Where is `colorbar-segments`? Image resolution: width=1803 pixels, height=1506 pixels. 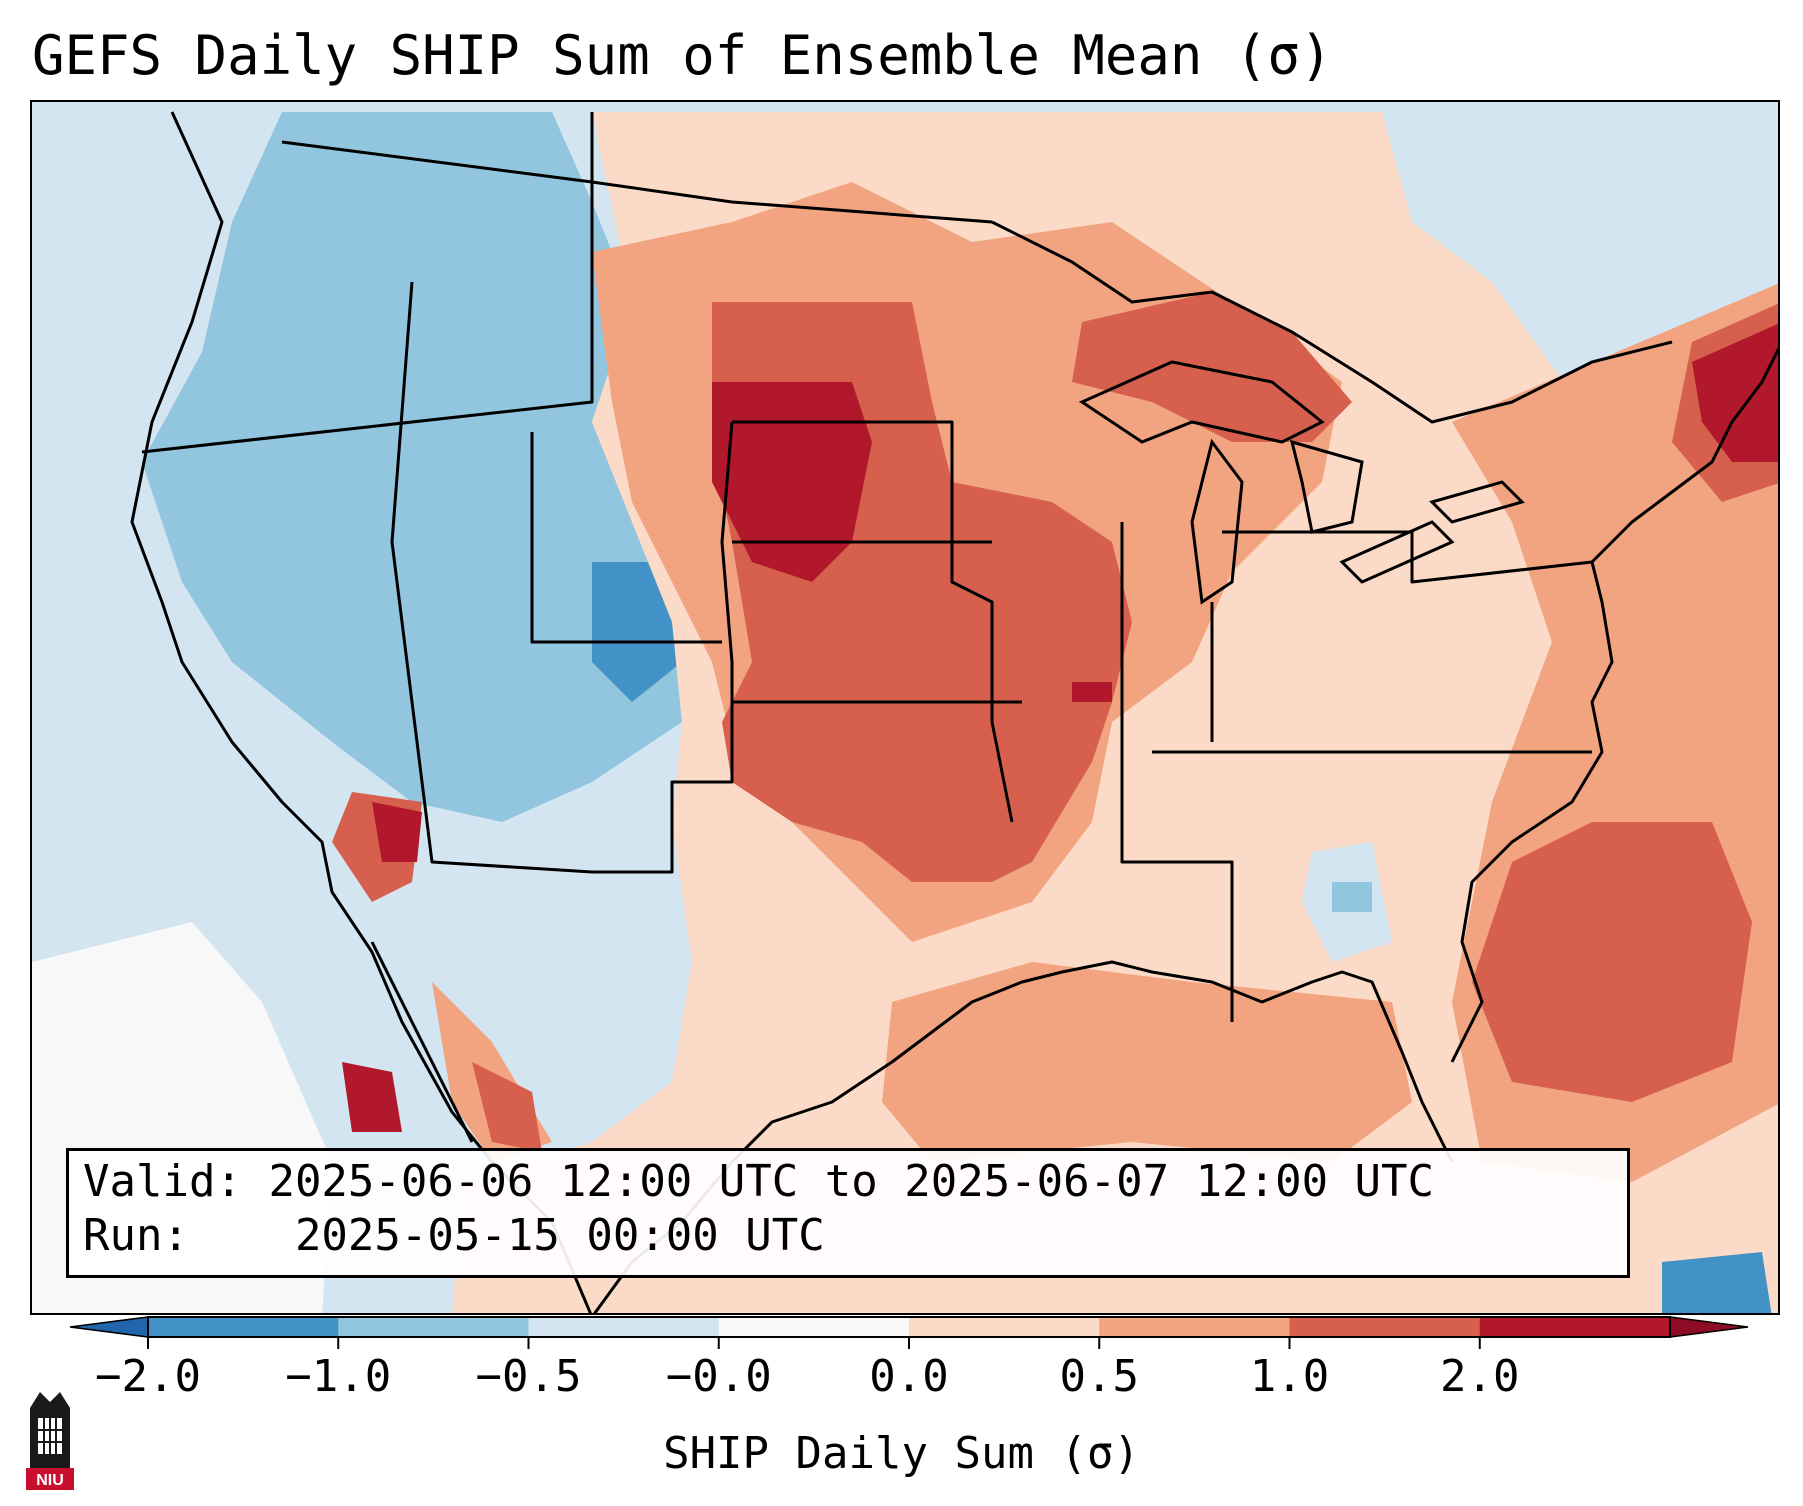
colorbar-segments is located at coordinates (909, 1327).